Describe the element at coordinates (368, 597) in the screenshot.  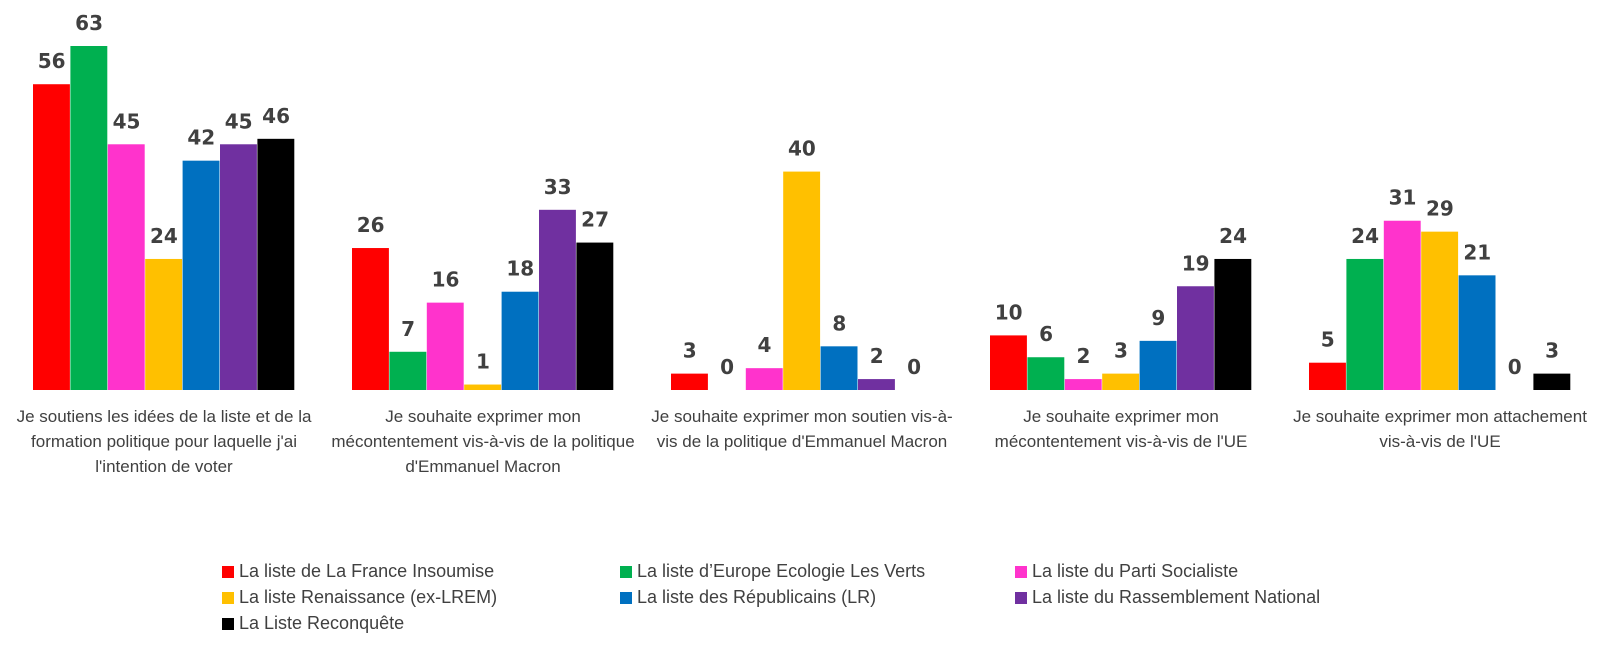
I see `legend-label: La liste Renaissance (ex-LREM)` at that location.